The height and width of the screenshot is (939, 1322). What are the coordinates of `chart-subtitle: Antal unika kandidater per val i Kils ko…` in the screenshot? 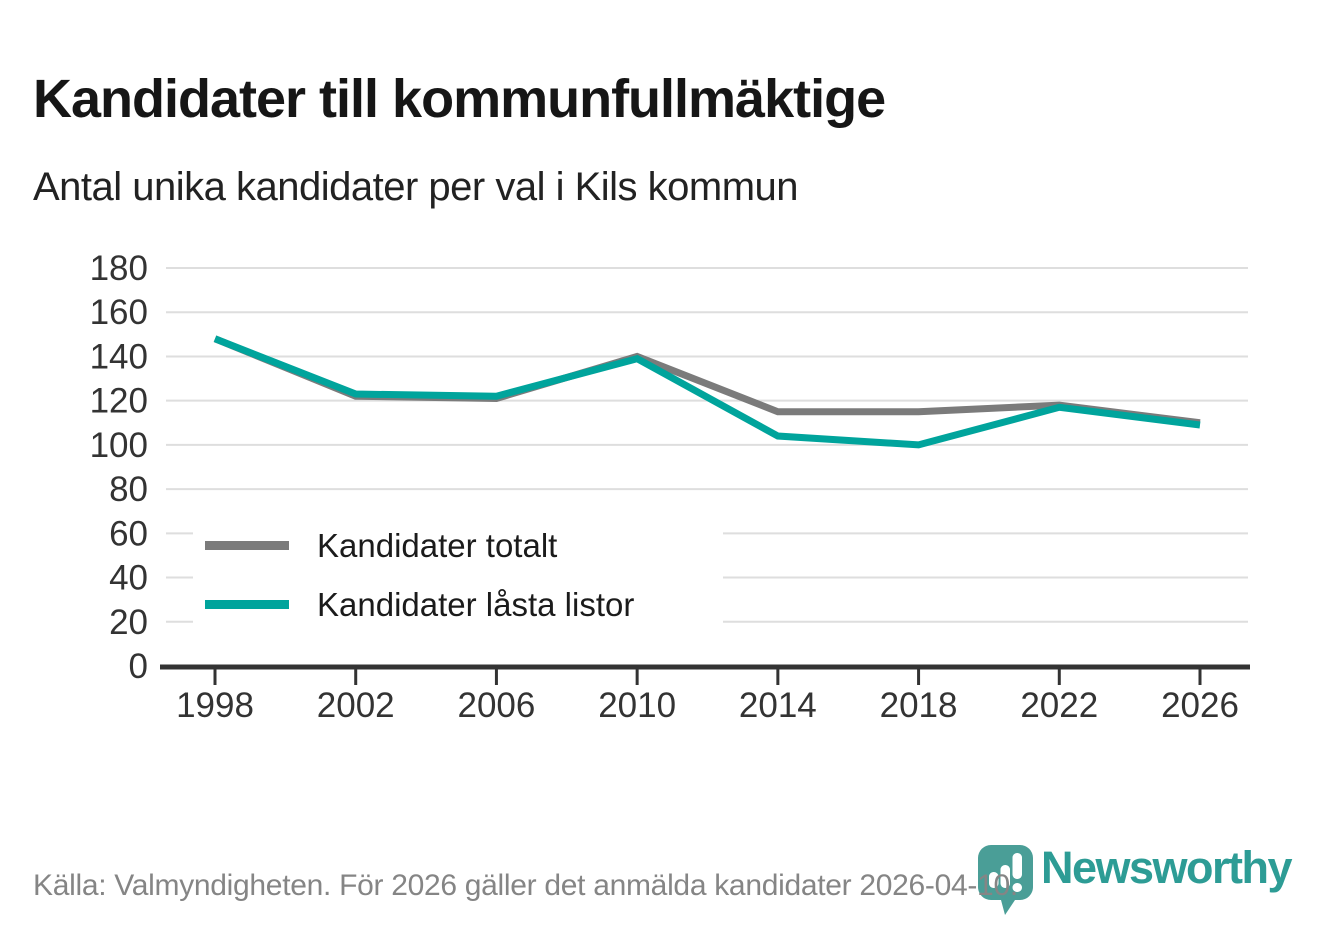 It's located at (416, 187).